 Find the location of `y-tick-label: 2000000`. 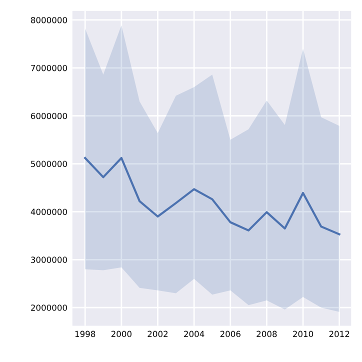

y-tick-label: 2000000 is located at coordinates (49, 307).